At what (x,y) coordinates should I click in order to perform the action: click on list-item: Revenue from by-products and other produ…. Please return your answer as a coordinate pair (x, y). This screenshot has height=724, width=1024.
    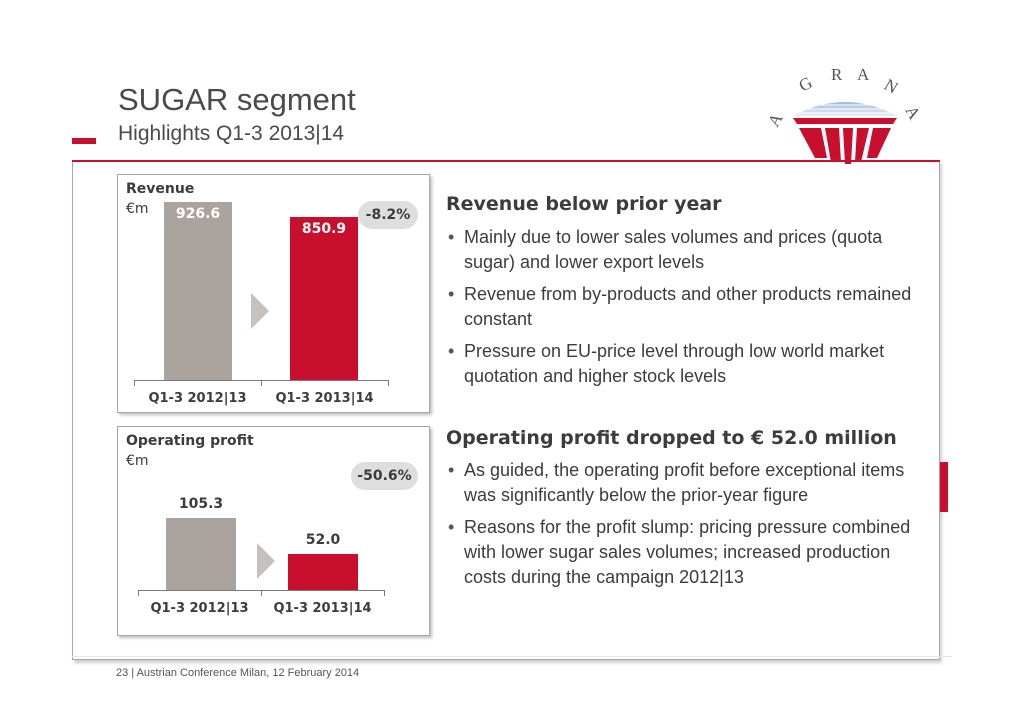
    Looking at the image, I should click on (681, 307).